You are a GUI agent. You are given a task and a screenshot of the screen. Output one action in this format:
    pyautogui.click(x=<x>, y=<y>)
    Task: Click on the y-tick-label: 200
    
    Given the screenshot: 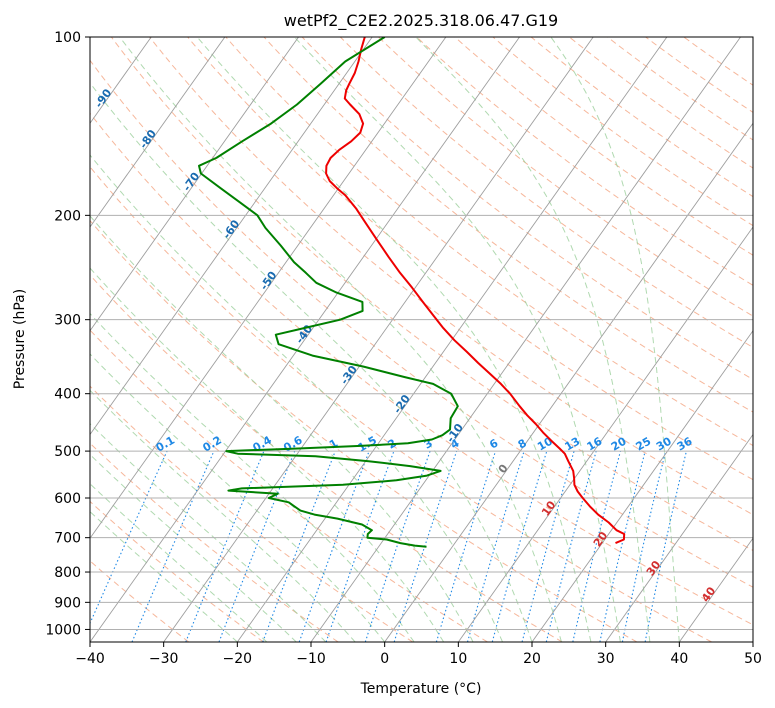 What is the action you would take?
    pyautogui.click(x=67, y=216)
    